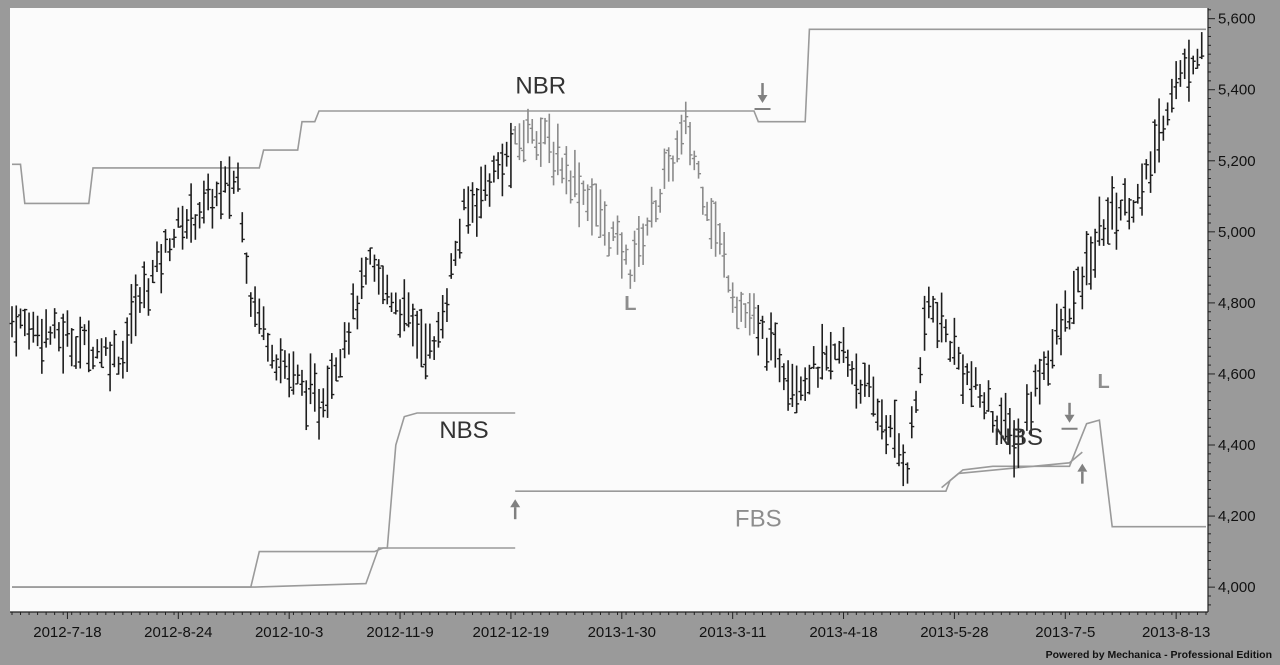 This screenshot has width=1280, height=665. Describe the element at coordinates (463, 430) in the screenshot. I see `annotation-nbs-1: NBS` at that location.